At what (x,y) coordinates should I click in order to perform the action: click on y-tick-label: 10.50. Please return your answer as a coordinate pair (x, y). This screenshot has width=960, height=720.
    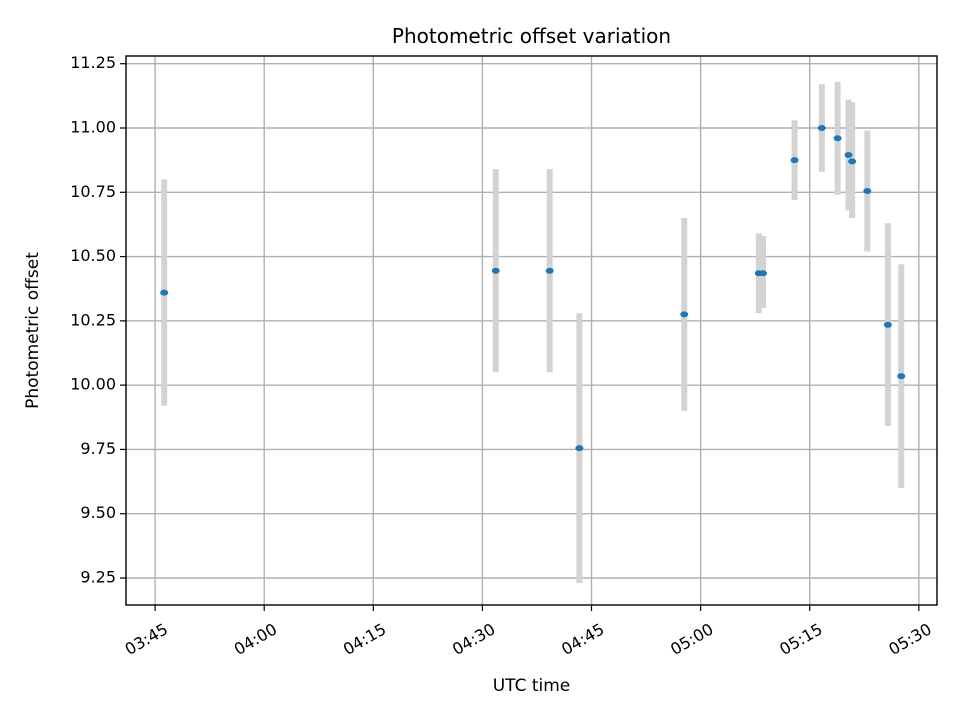
    Looking at the image, I should click on (93, 255).